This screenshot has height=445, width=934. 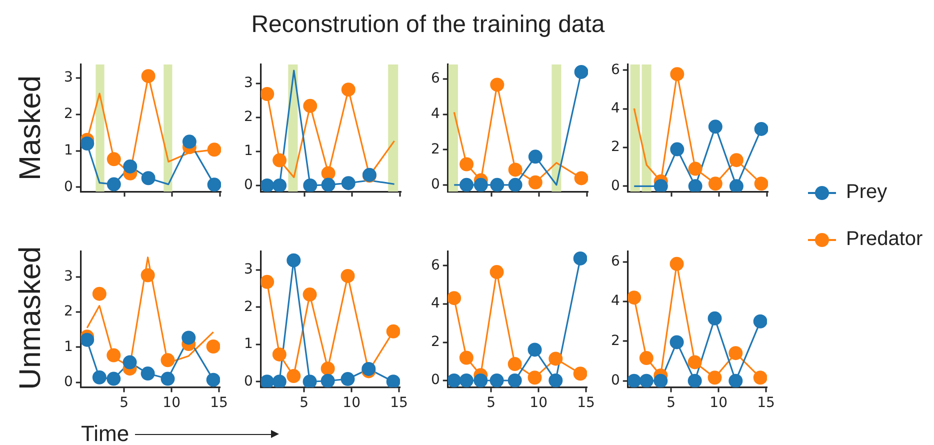 I want to click on y-axis-title: Unmasked, so click(x=31, y=318).